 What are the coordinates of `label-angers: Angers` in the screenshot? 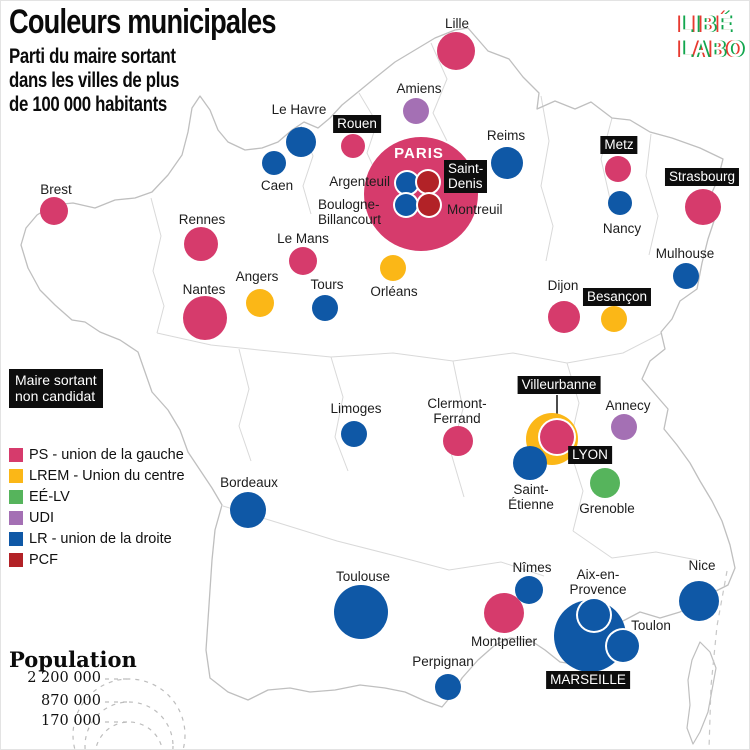 It's located at (257, 276).